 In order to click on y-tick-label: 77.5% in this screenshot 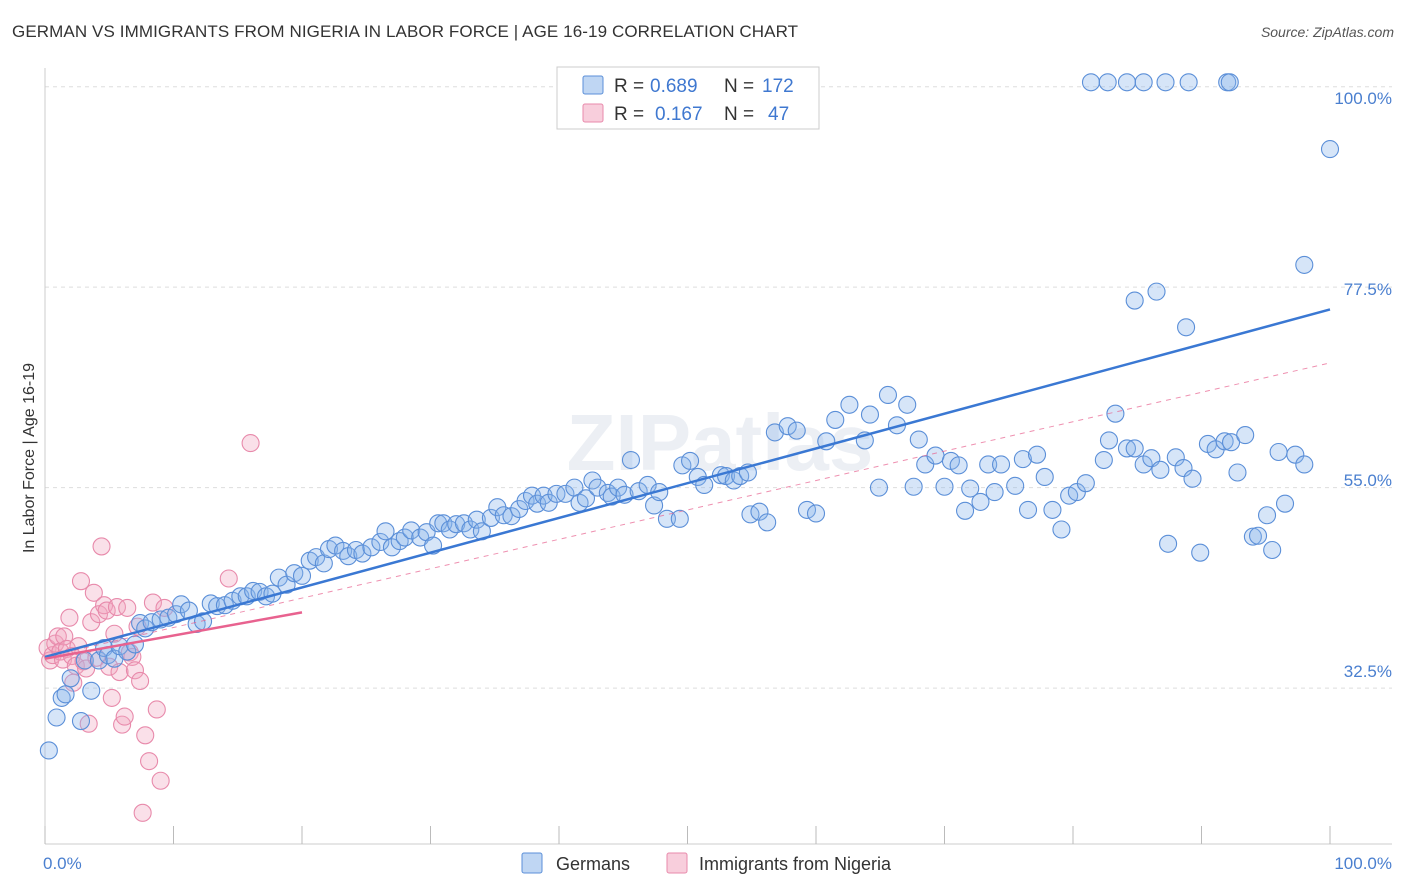, I will do `click(1368, 289)`.